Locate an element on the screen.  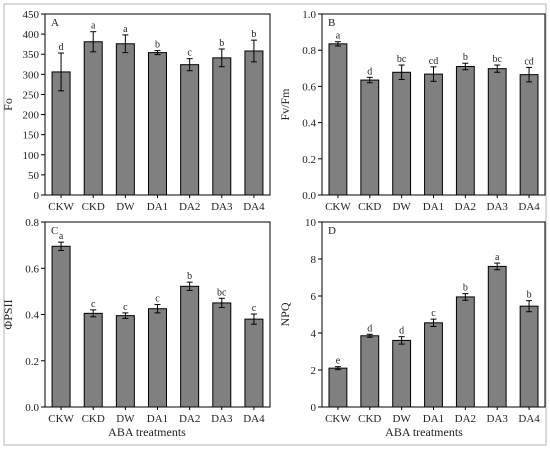
bar-a-da4 is located at coordinates (254, 123).